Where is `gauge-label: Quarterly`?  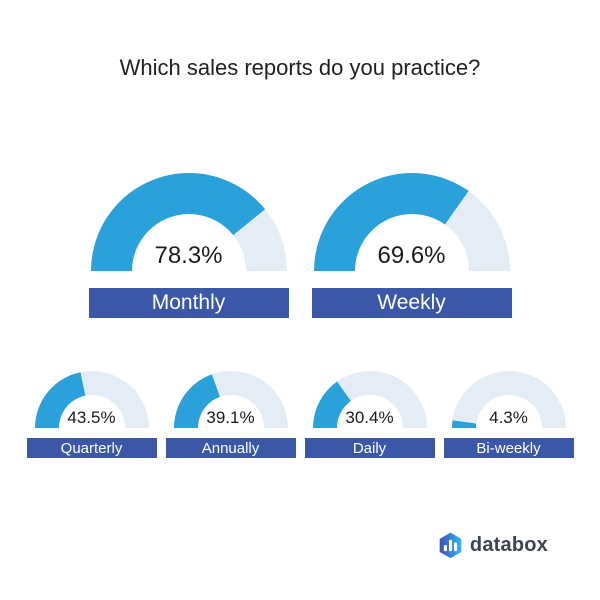 gauge-label: Quarterly is located at coordinates (91, 448).